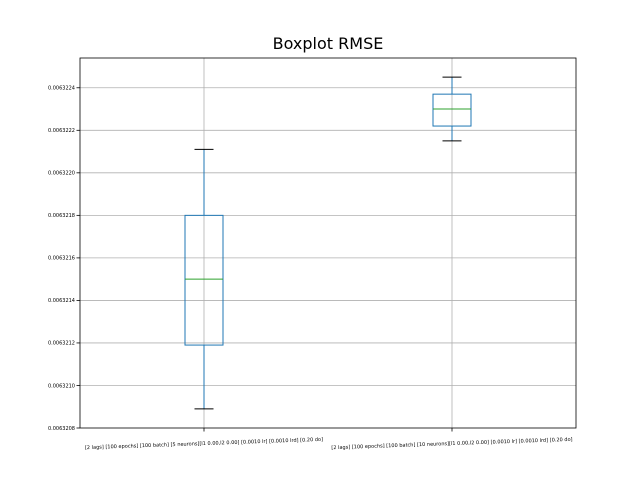 This screenshot has height=480, width=640. I want to click on y-tick-label: 0.0063222, so click(61, 131).